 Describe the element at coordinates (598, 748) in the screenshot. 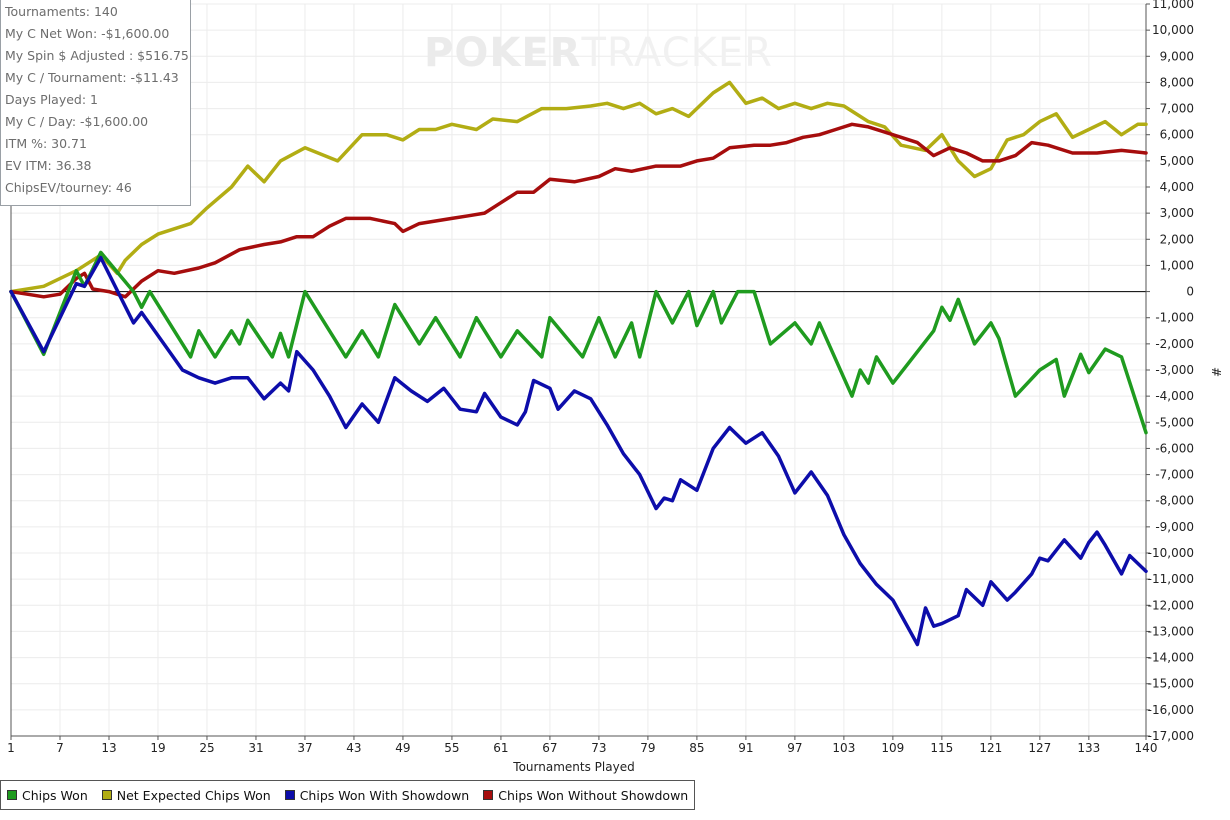

I see `x-tick-label: 73` at that location.